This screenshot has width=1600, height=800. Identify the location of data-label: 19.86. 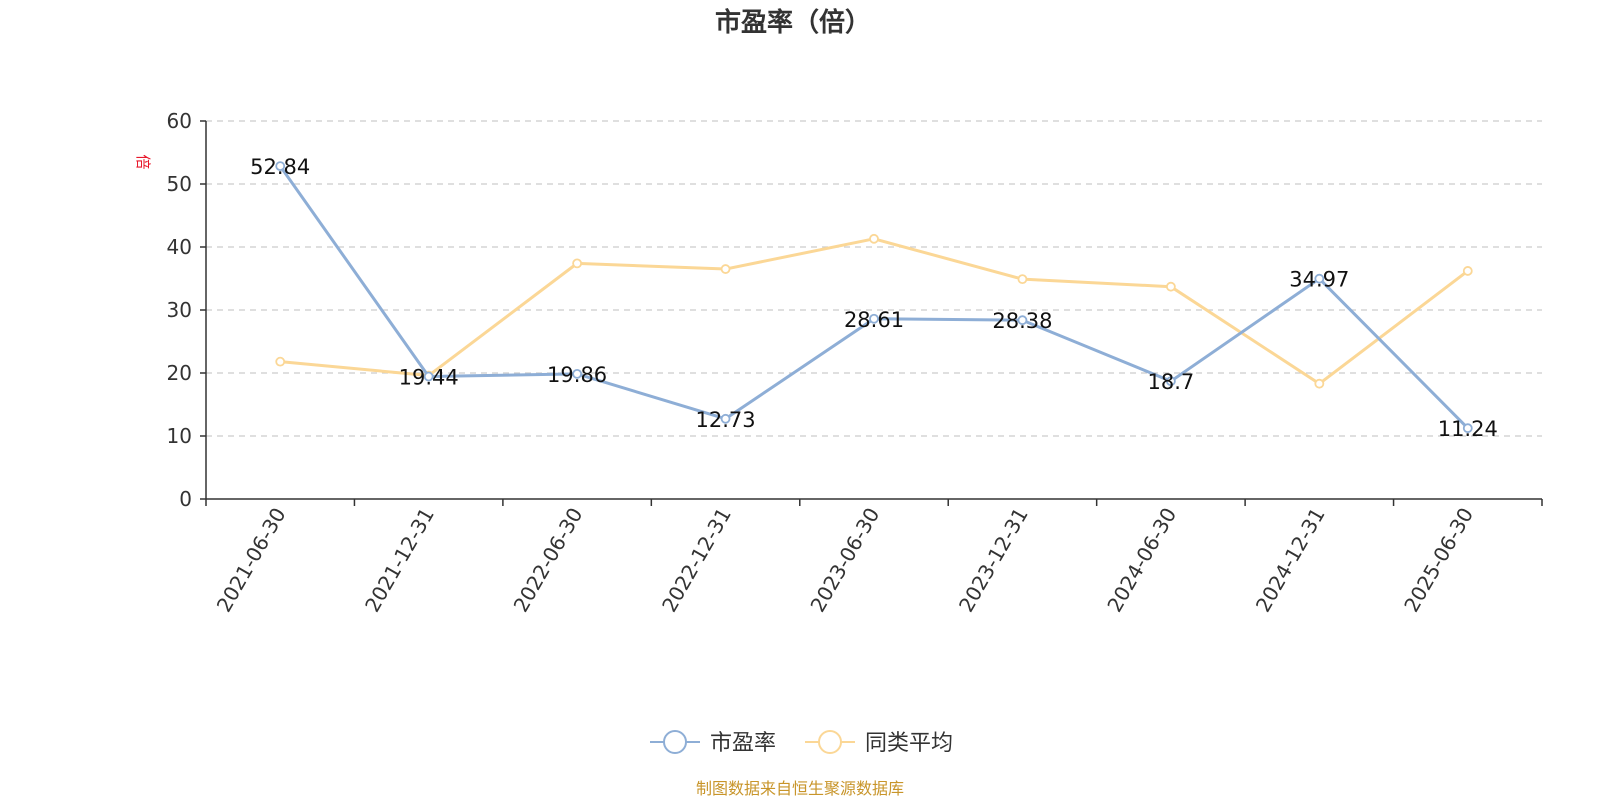
(577, 375).